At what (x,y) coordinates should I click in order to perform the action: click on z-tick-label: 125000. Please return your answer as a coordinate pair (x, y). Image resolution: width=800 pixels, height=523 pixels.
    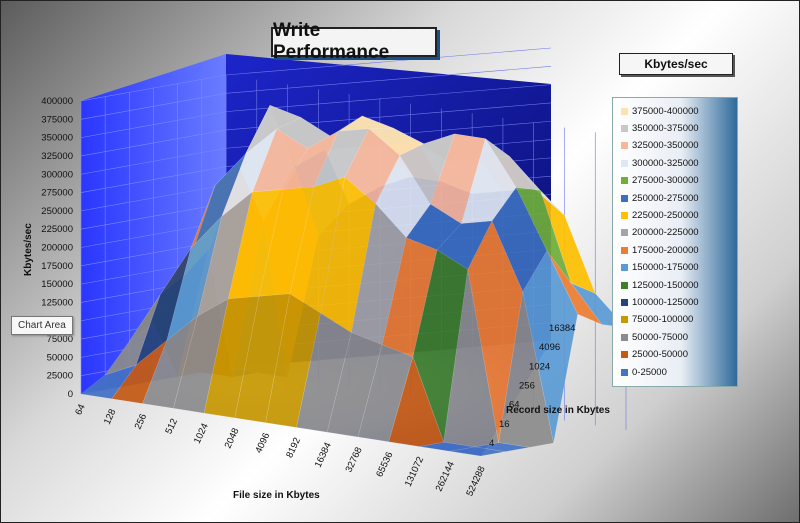
    Looking at the image, I should click on (57, 302).